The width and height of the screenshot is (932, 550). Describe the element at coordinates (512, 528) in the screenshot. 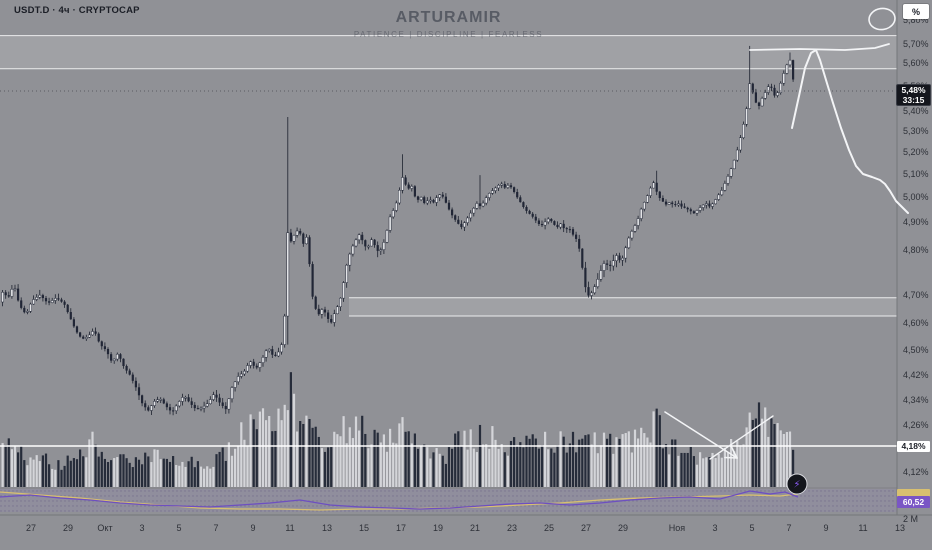

I see `time-tick-label: 23` at that location.